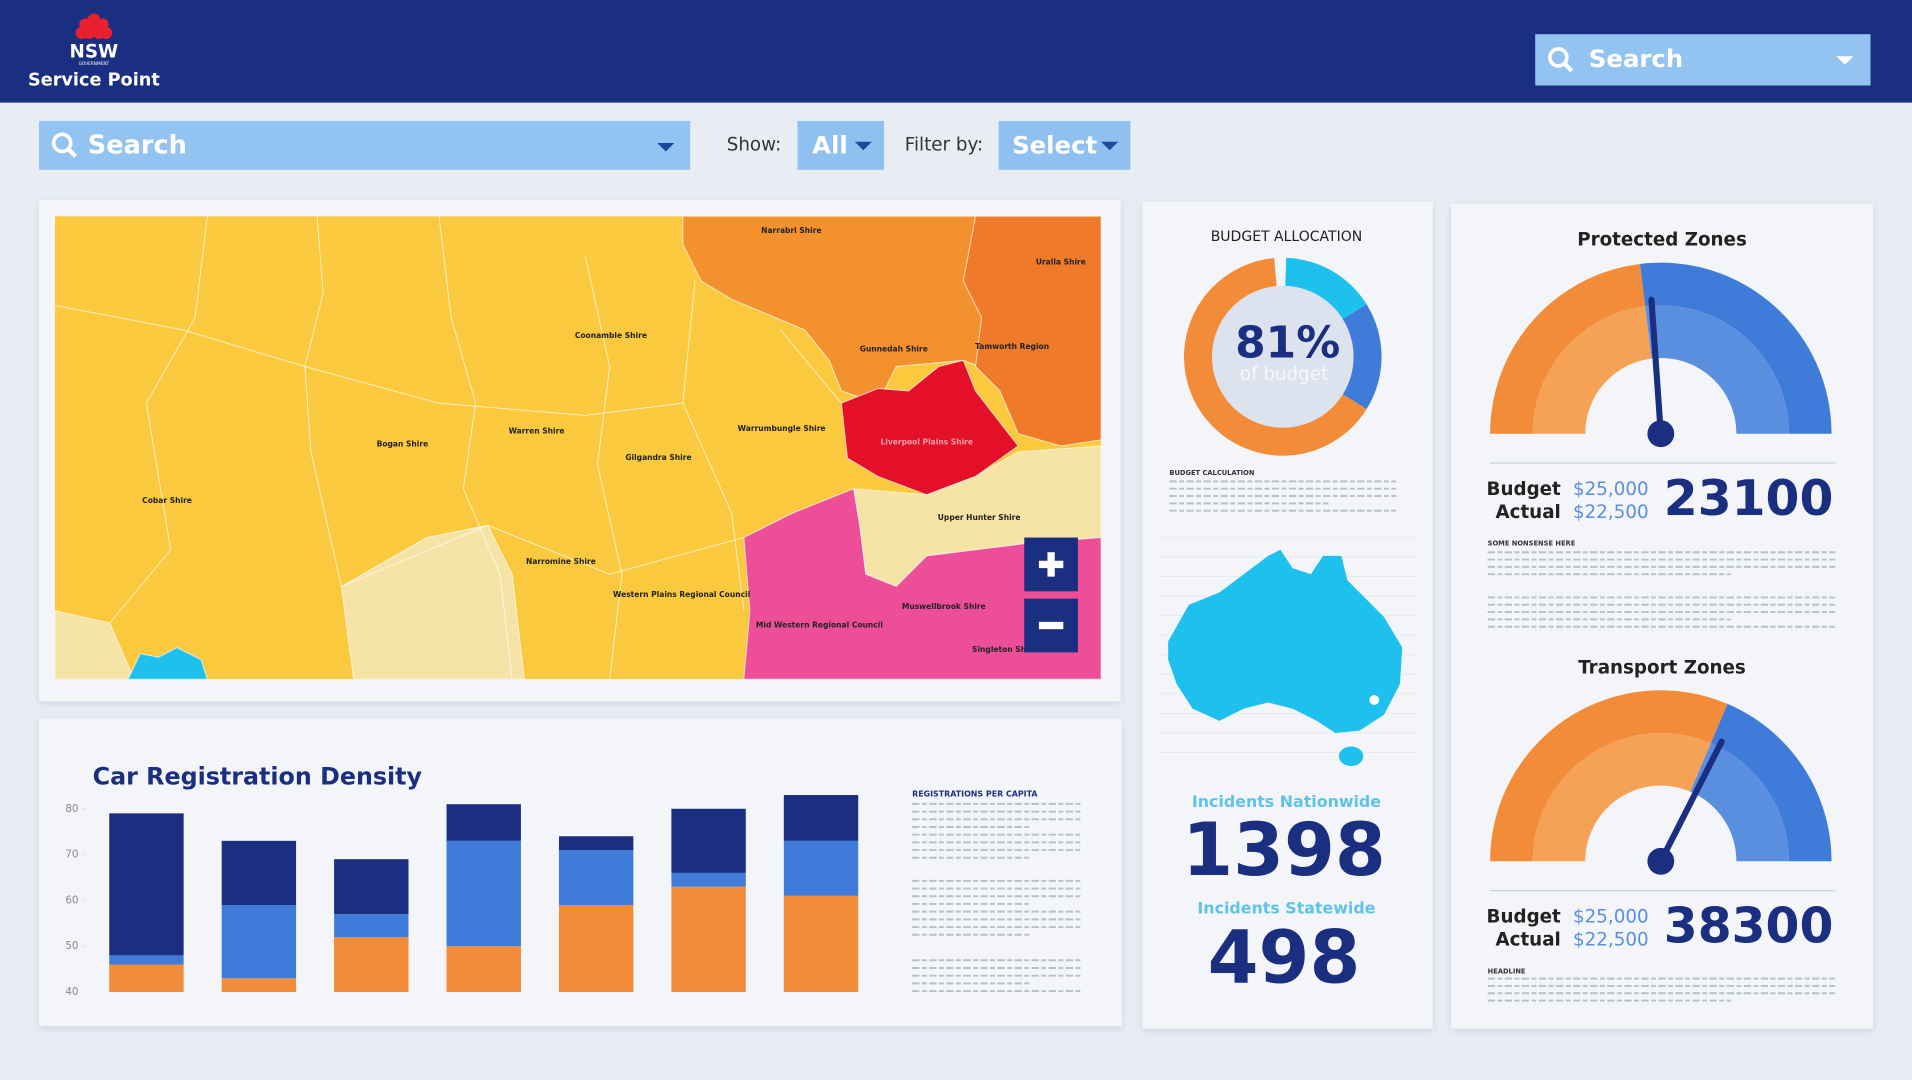 The height and width of the screenshot is (1080, 1912). Describe the element at coordinates (94, 52) in the screenshot. I see `logo-name: NSW` at that location.